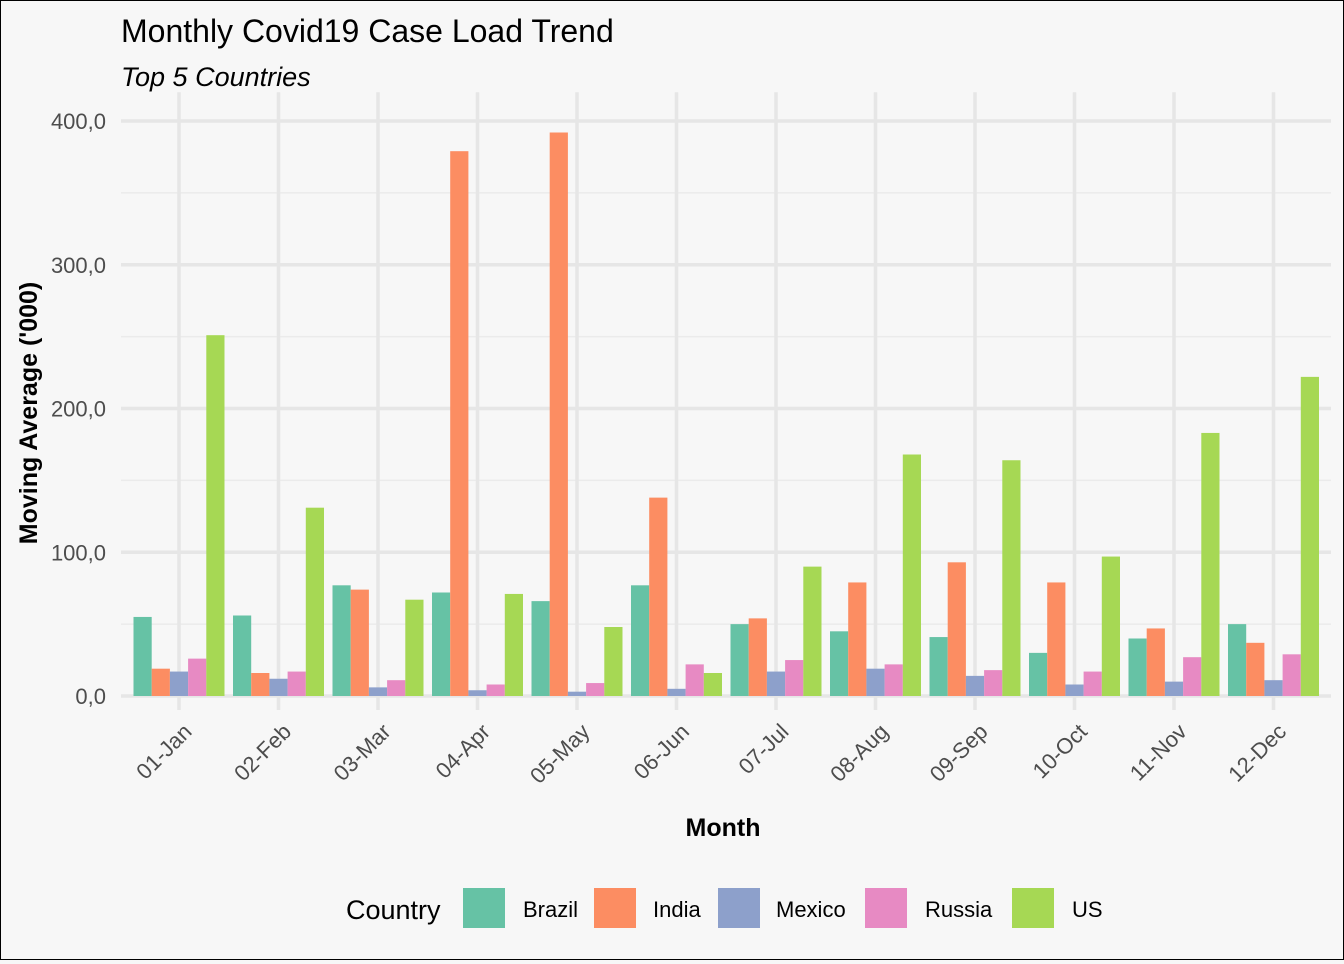 The height and width of the screenshot is (964, 1344). What do you see at coordinates (1273, 688) in the screenshot?
I see `bar-mexico-12-dec` at bounding box center [1273, 688].